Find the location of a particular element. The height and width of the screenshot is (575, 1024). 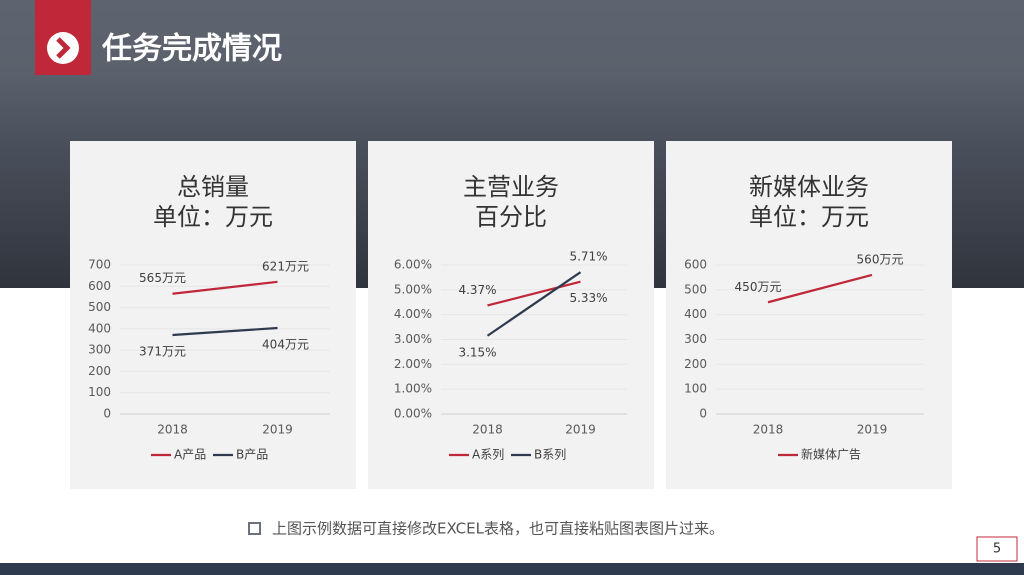

y-tick-label: 3.00% is located at coordinates (413, 339).